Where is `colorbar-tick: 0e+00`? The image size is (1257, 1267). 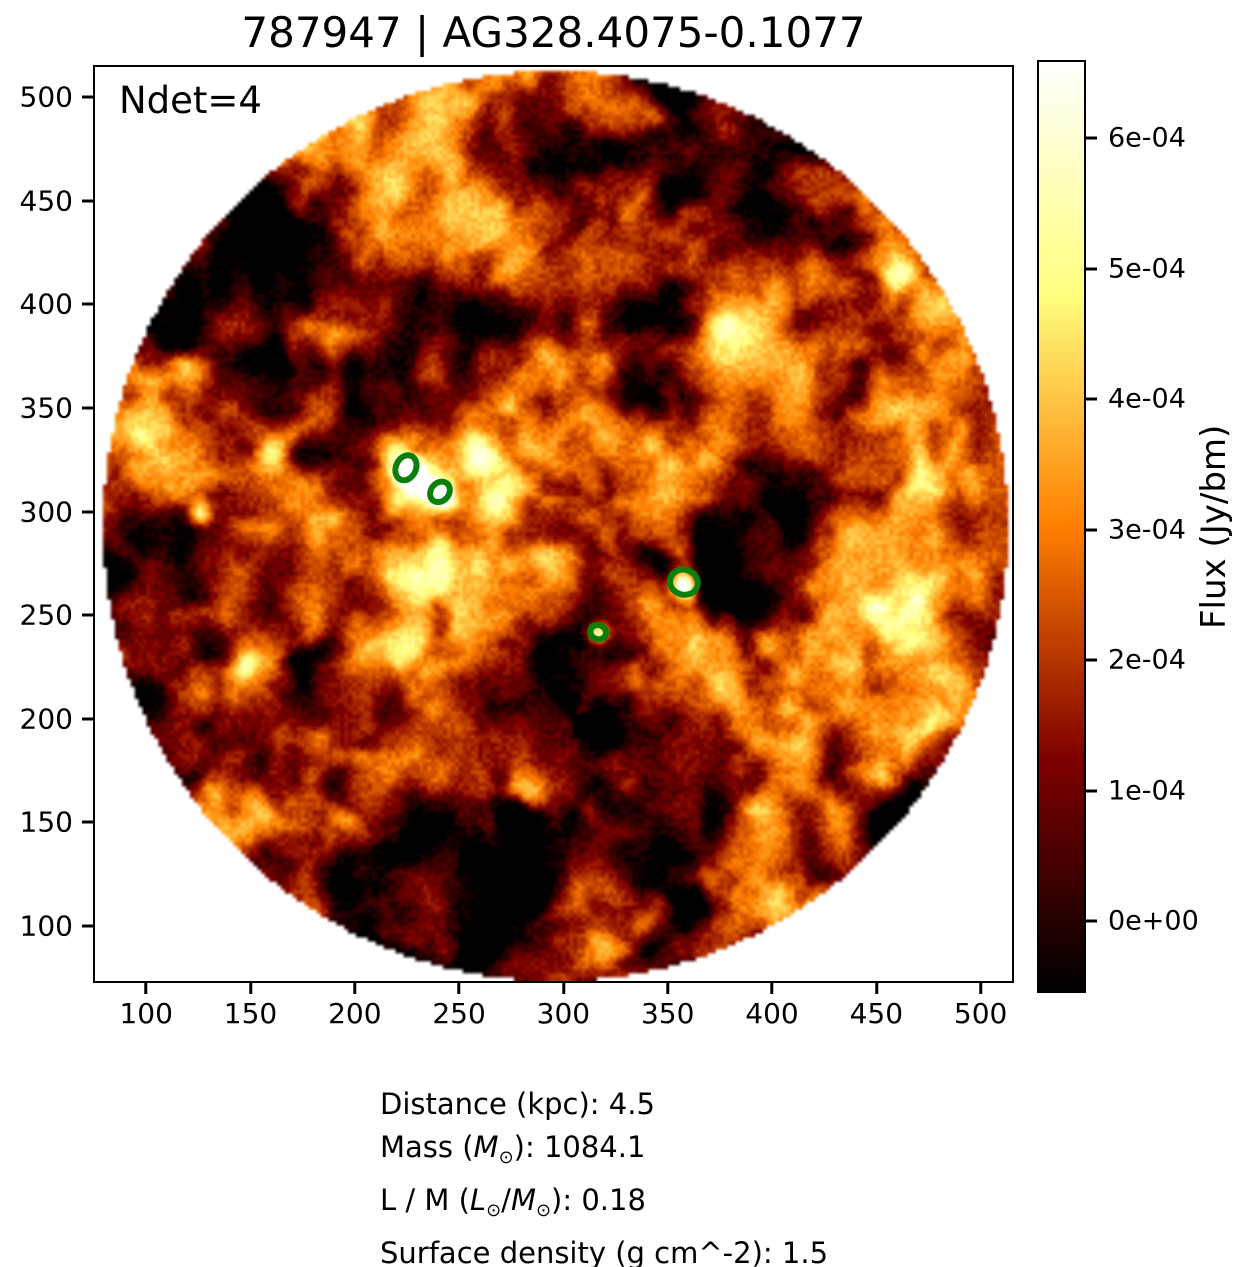 colorbar-tick: 0e+00 is located at coordinates (1142, 921).